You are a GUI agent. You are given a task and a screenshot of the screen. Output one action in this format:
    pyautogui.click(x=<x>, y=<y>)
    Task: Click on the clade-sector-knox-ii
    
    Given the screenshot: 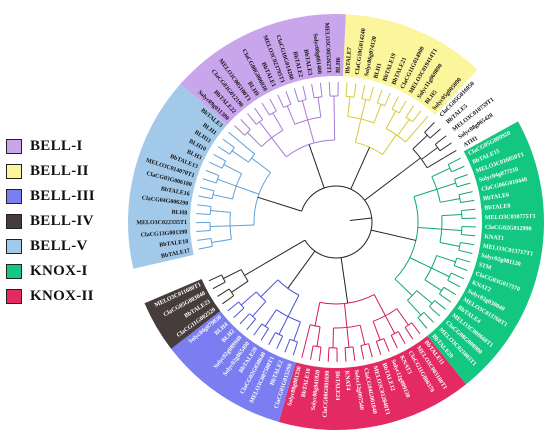 What is the action you would take?
    pyautogui.click(x=372, y=383)
    